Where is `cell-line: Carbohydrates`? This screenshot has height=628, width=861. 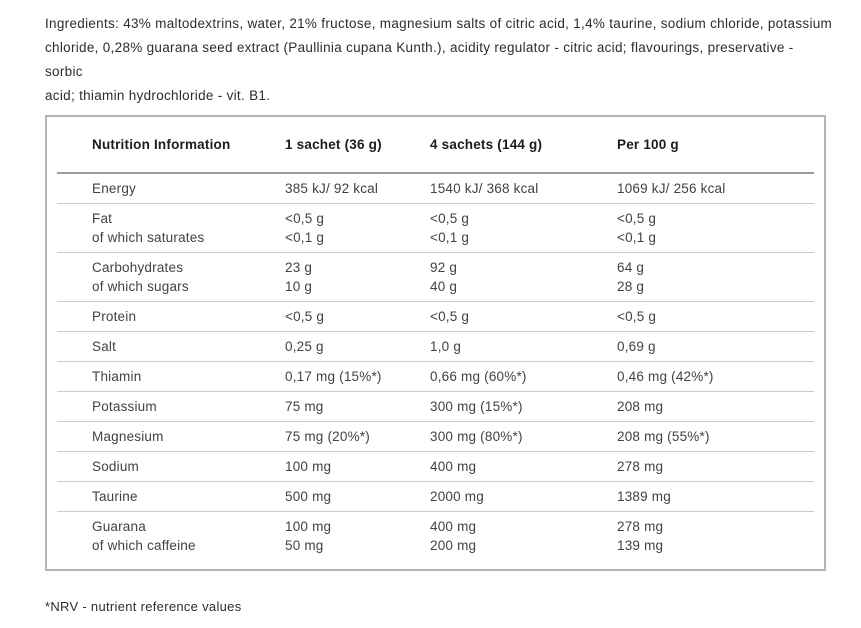
cell-line: Carbohydrates is located at coordinates (138, 267).